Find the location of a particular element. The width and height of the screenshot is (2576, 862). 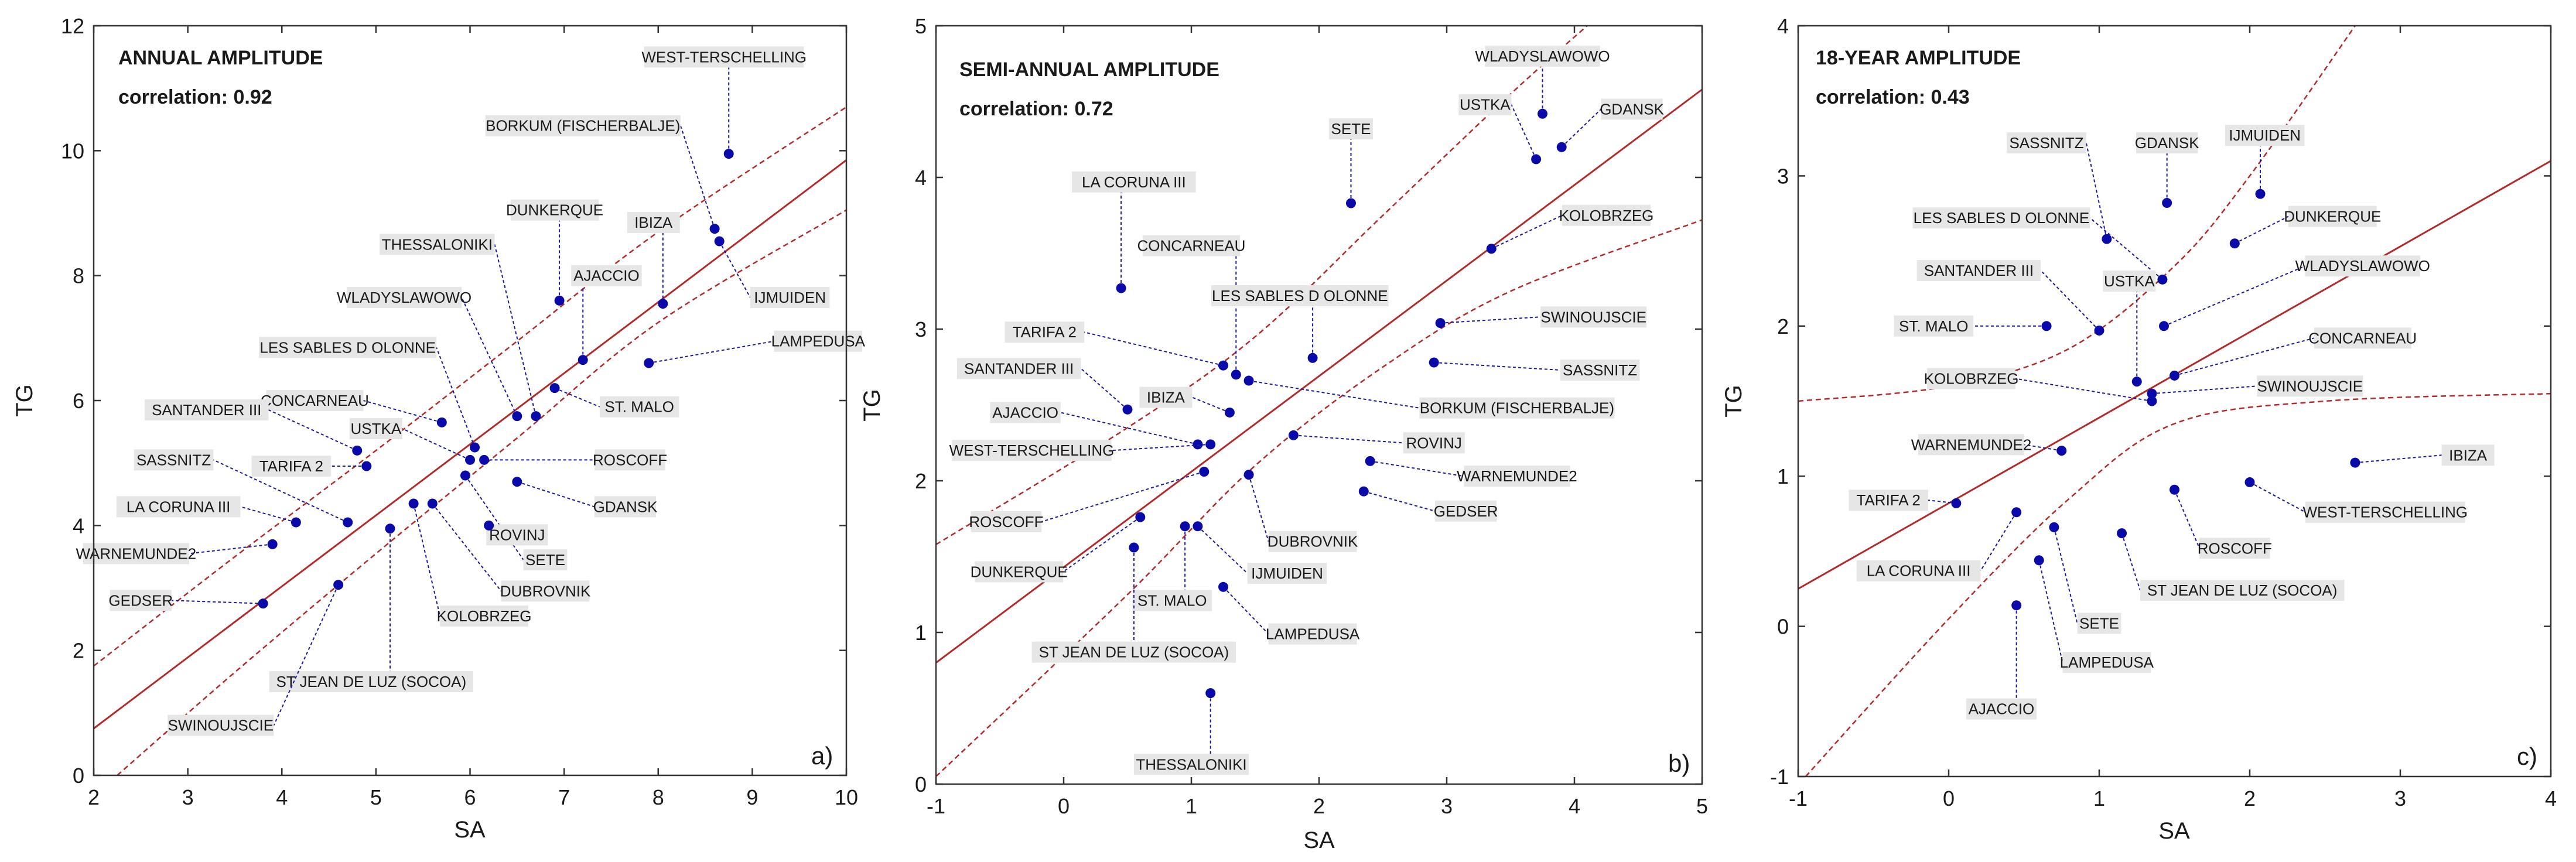

station-ajaccio-c: AJACCIO is located at coordinates (2001, 660).